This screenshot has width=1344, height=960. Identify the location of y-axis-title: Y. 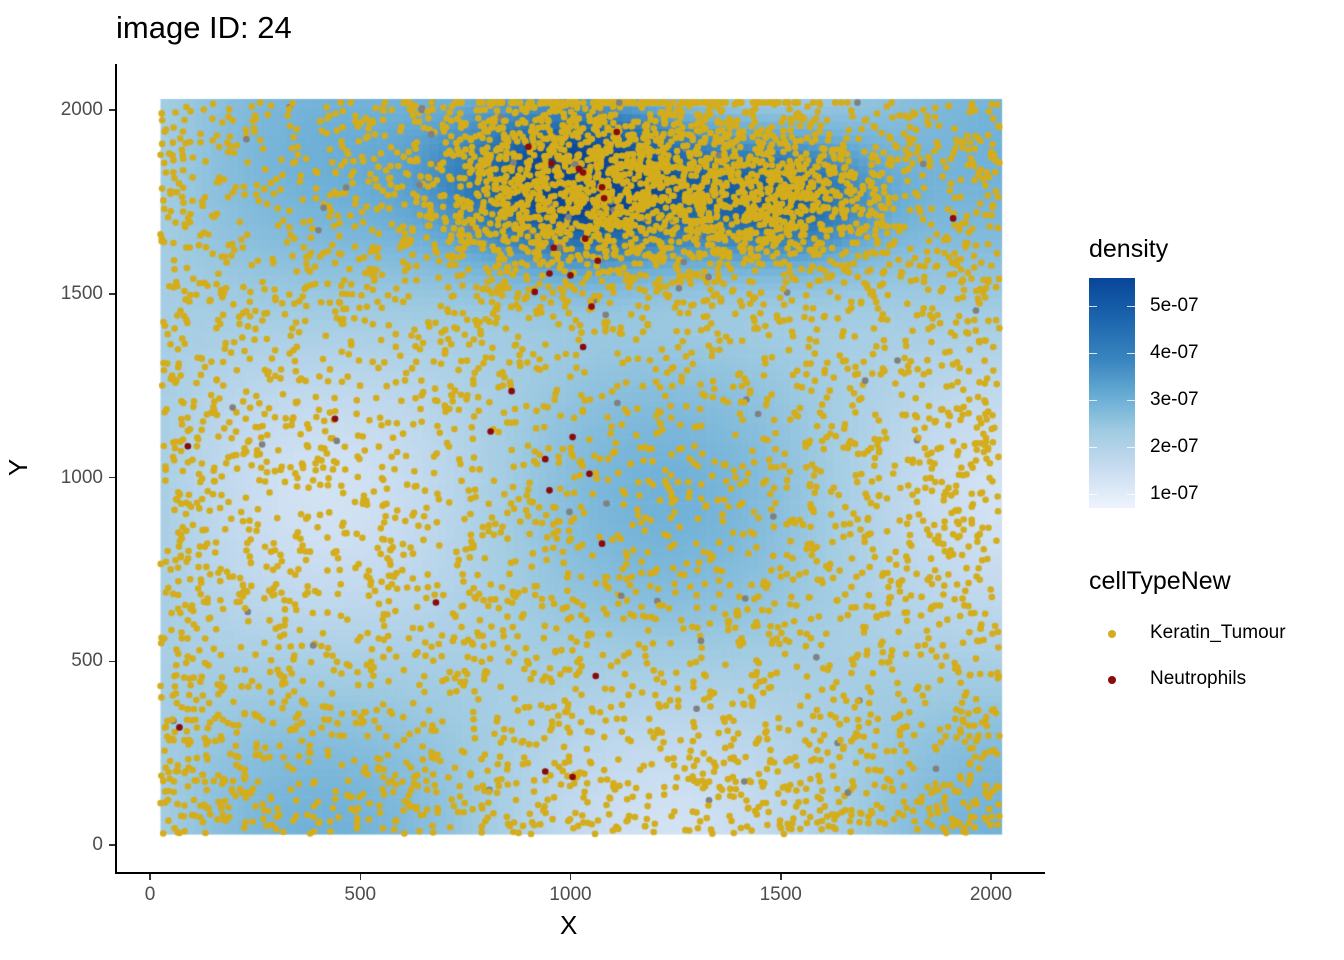
(18, 467).